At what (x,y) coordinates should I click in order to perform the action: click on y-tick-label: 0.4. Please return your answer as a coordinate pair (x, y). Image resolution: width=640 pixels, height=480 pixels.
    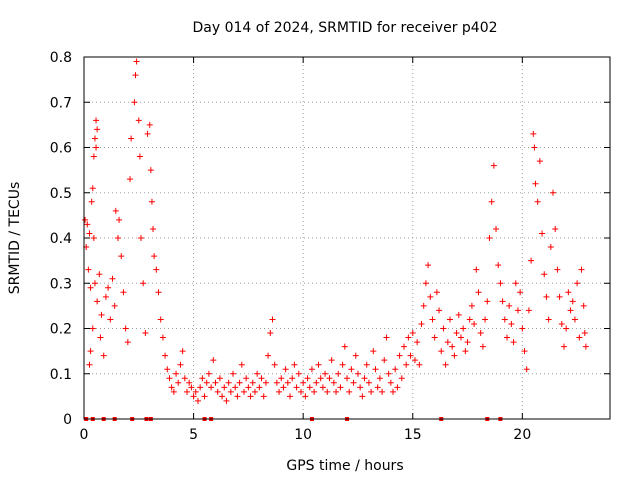
    Looking at the image, I should click on (61, 239).